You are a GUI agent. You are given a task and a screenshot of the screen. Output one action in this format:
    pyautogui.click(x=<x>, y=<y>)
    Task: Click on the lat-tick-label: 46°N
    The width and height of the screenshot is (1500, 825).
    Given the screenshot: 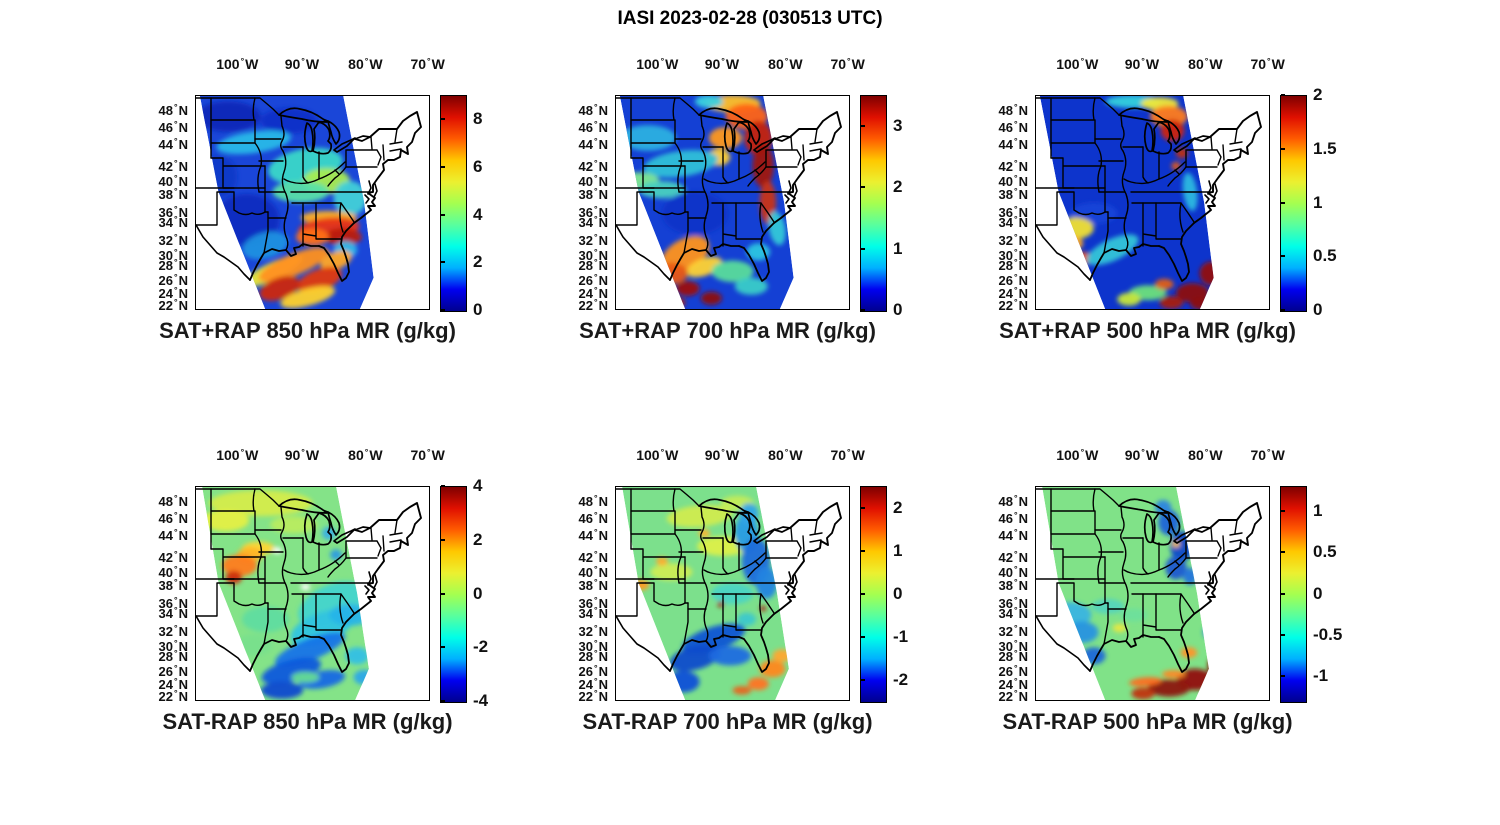 What is the action you would take?
    pyautogui.click(x=155, y=126)
    